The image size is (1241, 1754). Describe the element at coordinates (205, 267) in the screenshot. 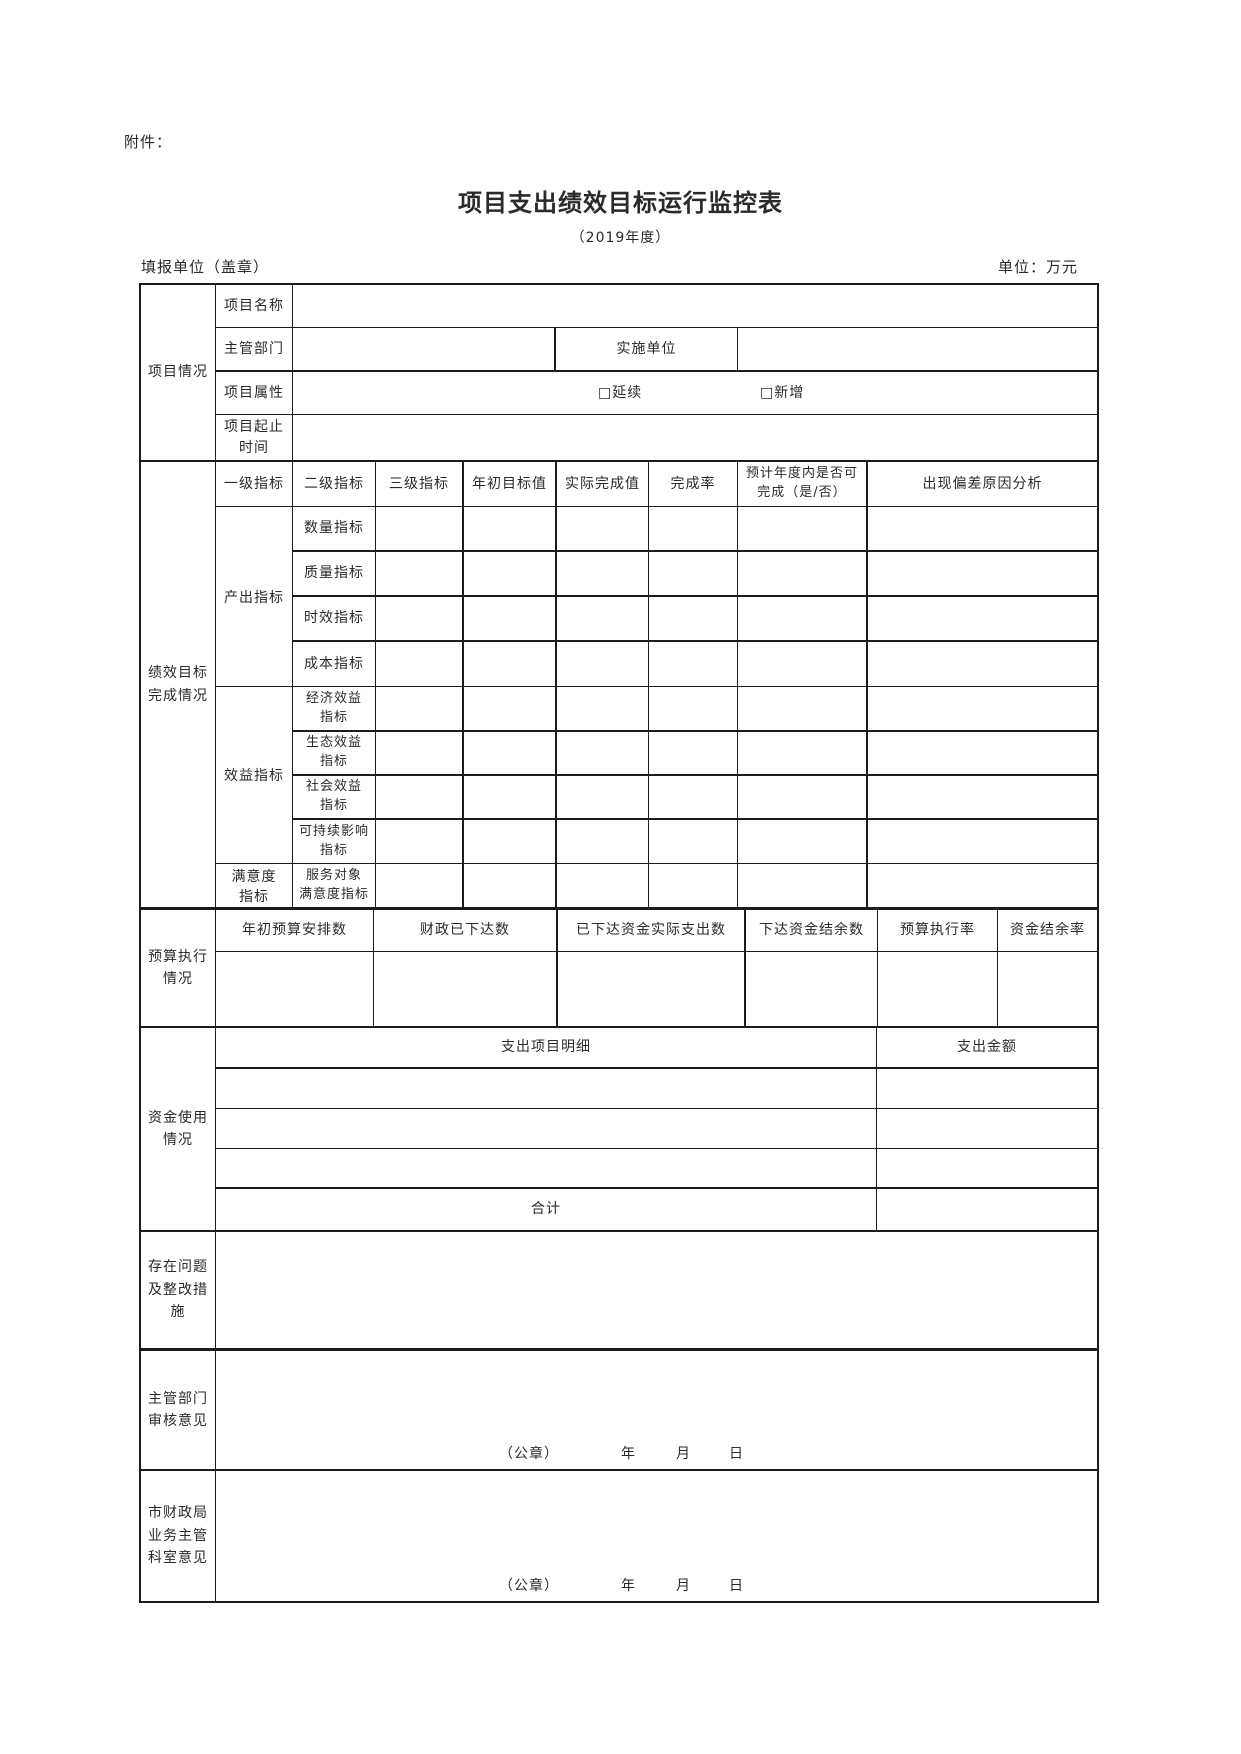

I see `reporting-unit-label: 填报单位（盖章）` at that location.